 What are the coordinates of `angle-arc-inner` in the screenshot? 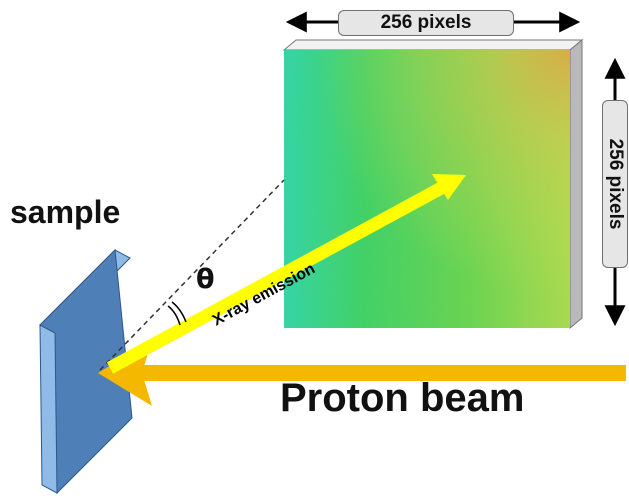 It's located at (179, 312).